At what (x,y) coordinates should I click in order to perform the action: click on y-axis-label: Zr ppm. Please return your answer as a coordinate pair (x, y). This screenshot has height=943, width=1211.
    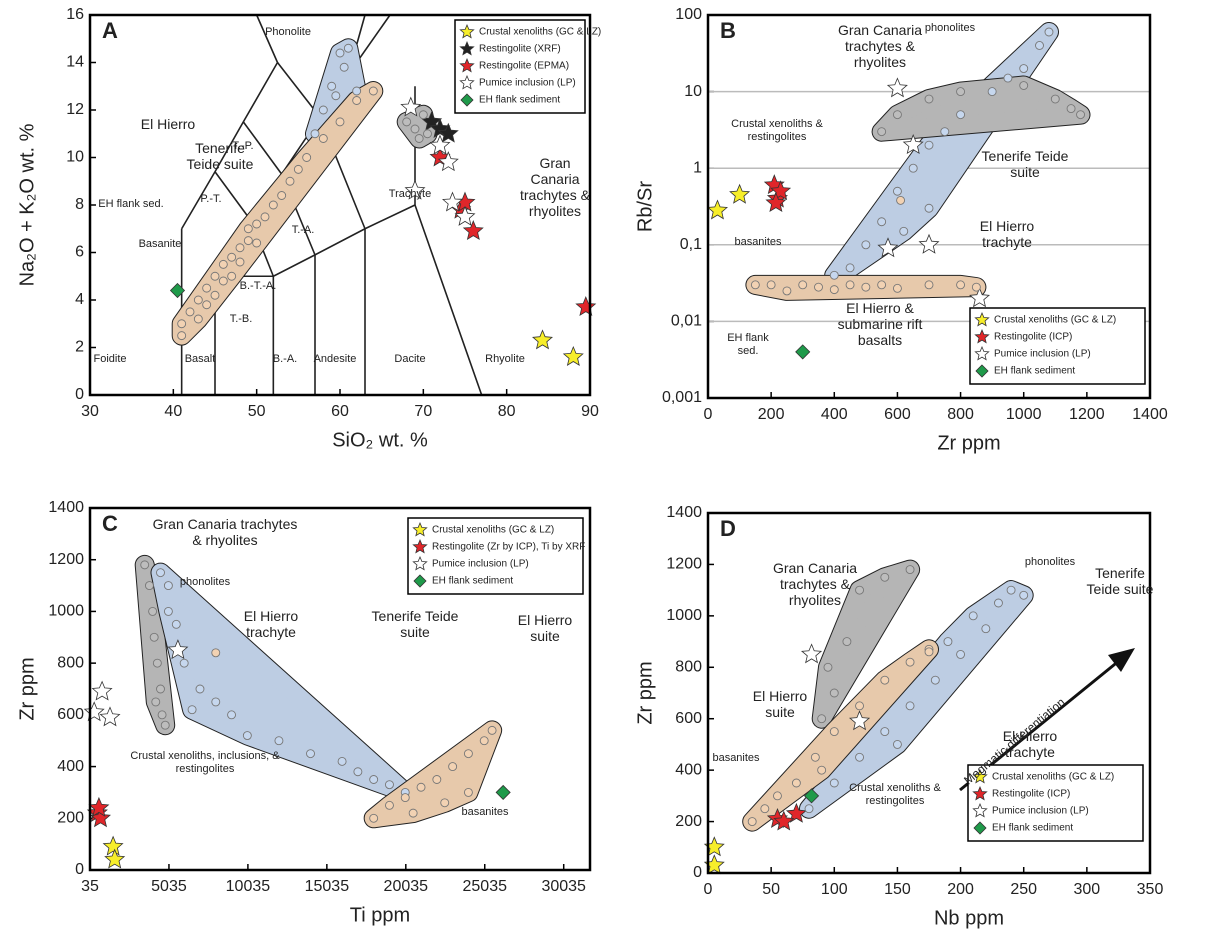
    Looking at the image, I should click on (27, 688).